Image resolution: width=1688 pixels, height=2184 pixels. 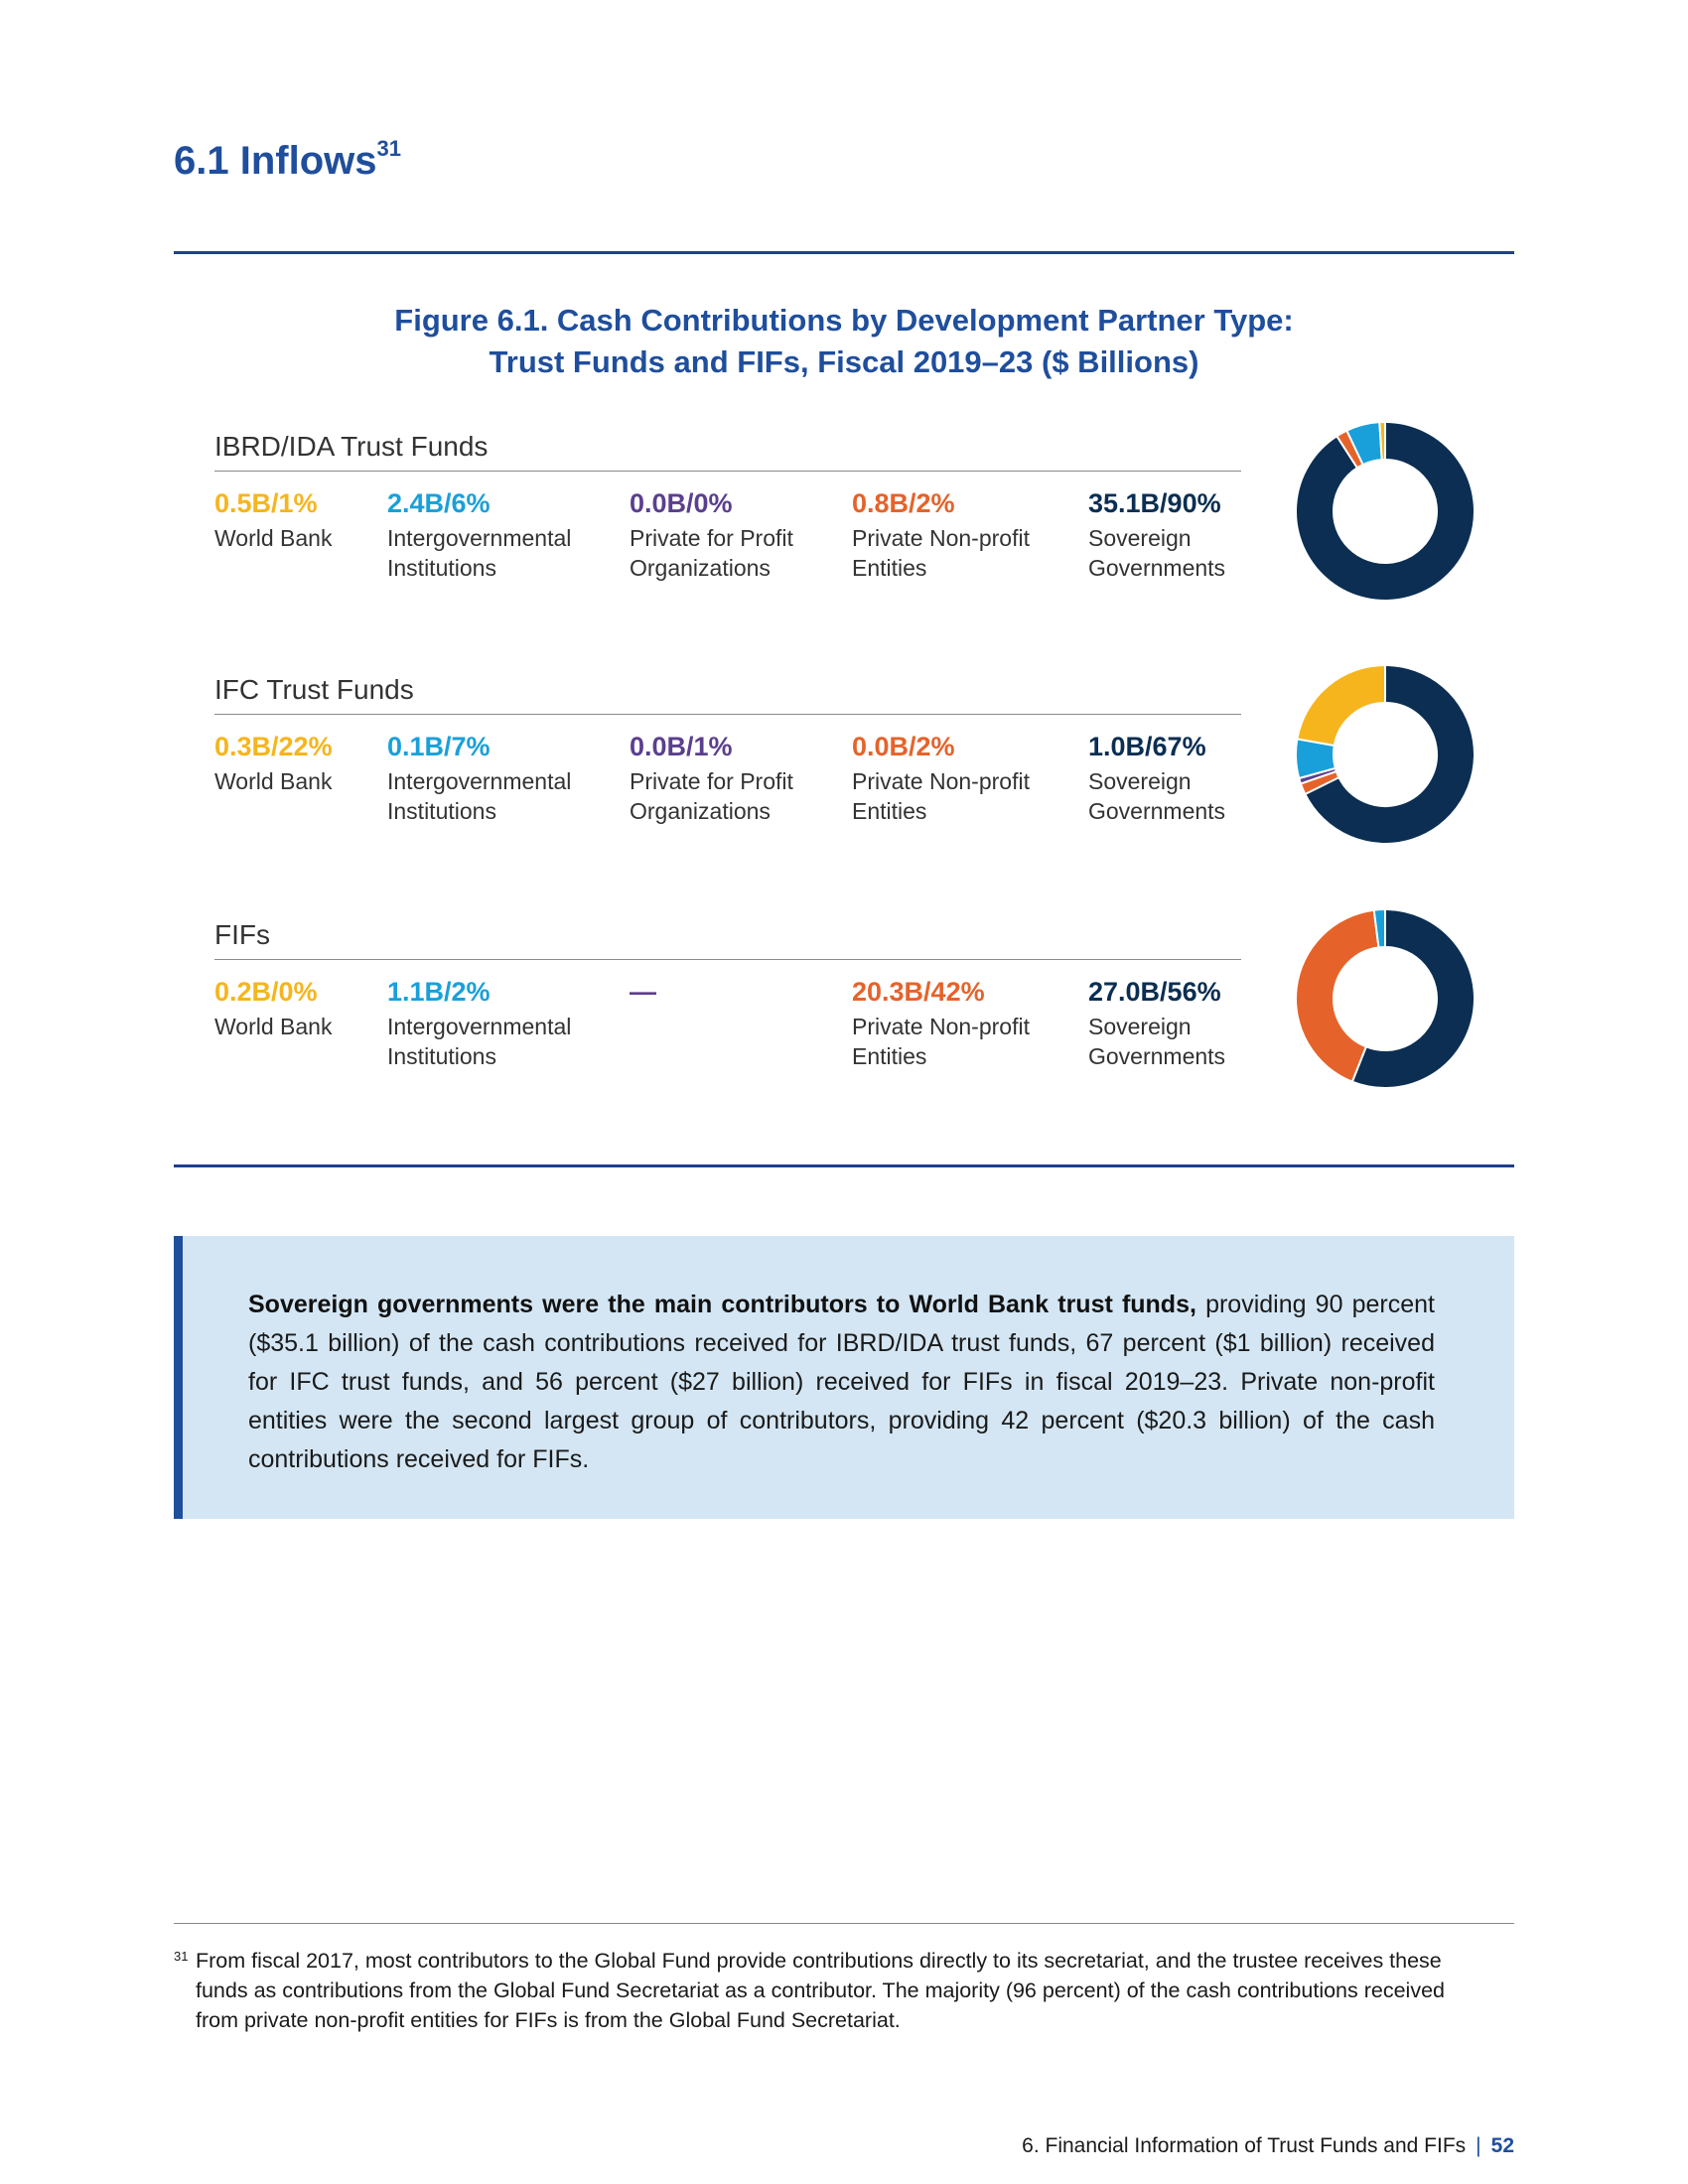 I want to click on slice-intergovernmental, so click(x=1379, y=929).